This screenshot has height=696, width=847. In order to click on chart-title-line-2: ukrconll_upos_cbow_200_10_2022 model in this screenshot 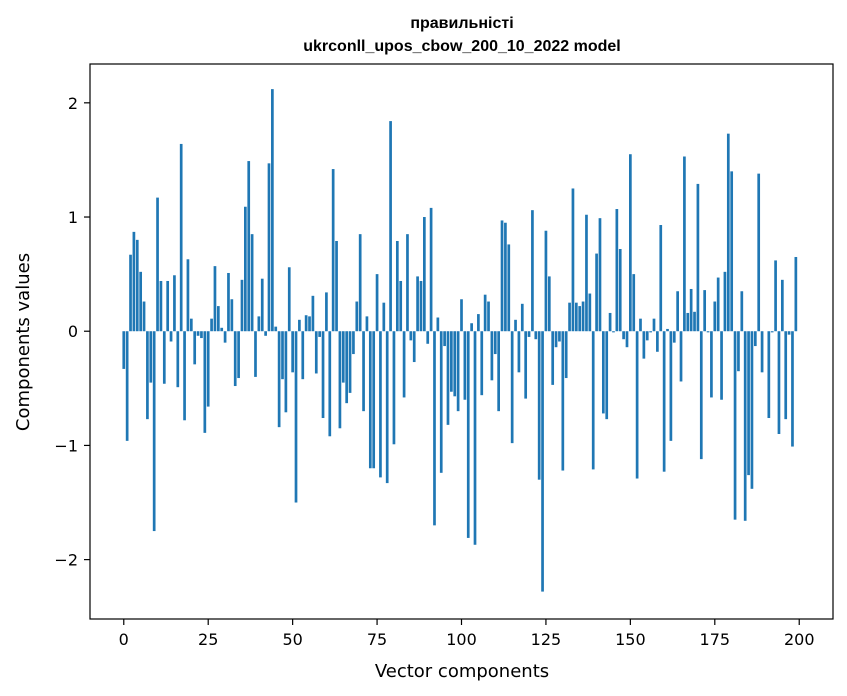, I will do `click(461, 46)`.